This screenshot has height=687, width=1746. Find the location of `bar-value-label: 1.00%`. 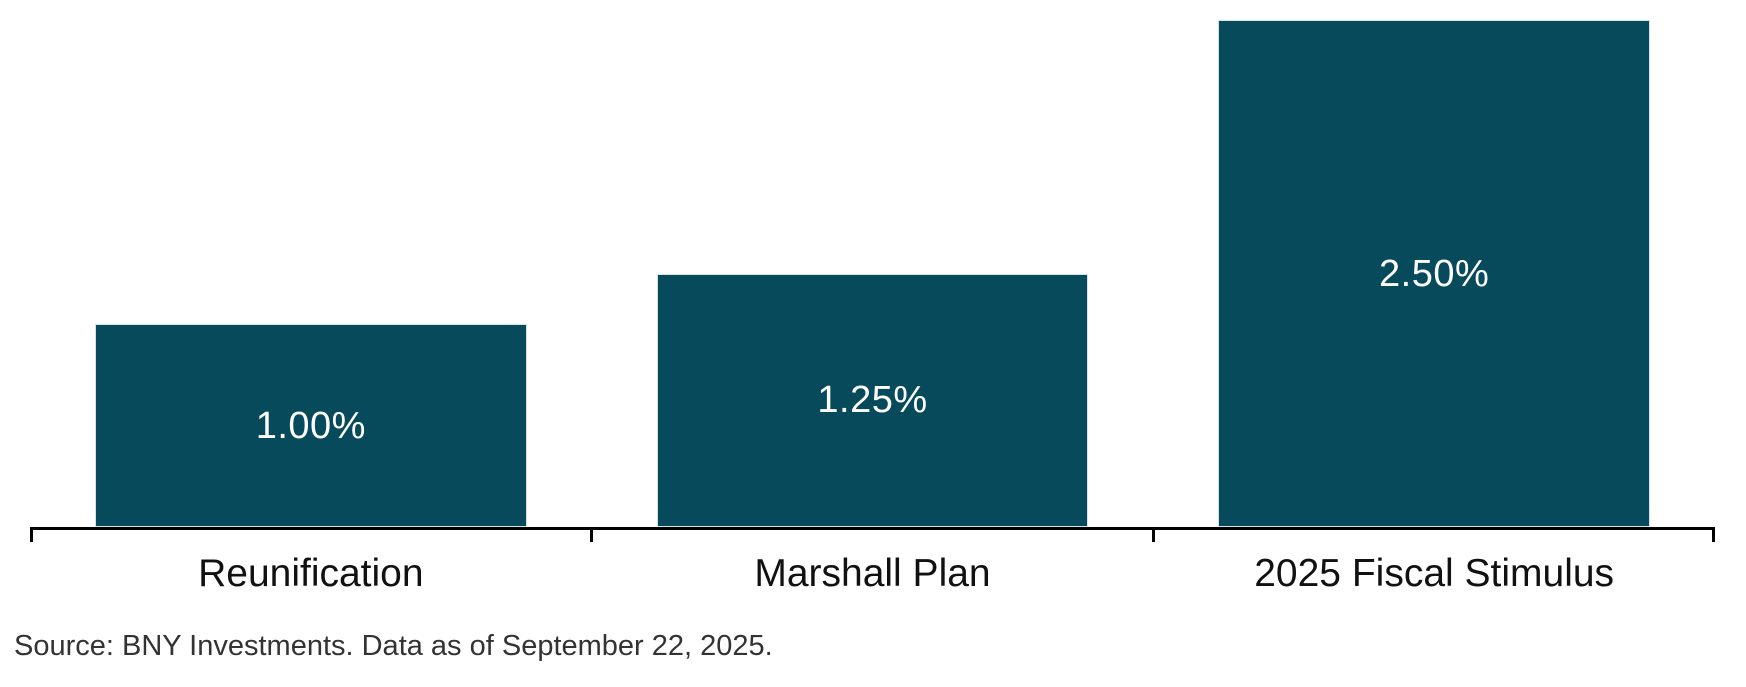

bar-value-label: 1.00% is located at coordinates (310, 425).